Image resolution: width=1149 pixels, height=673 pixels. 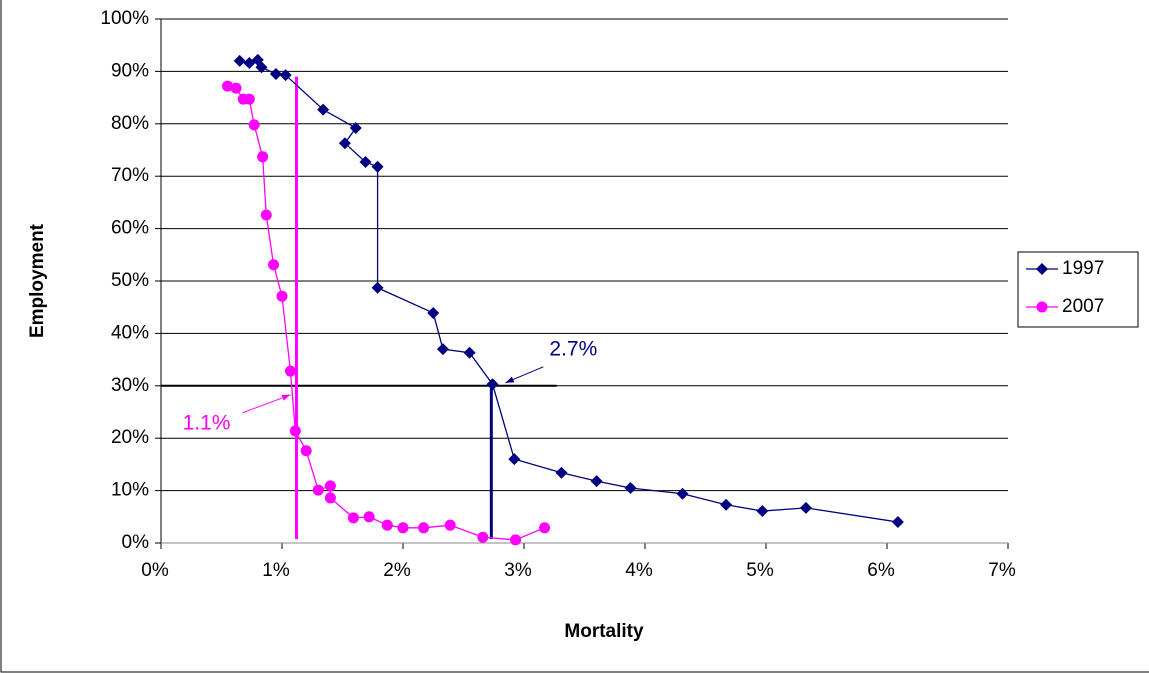 What do you see at coordinates (276, 570) in the screenshot?
I see `x-tick-label: 1%` at bounding box center [276, 570].